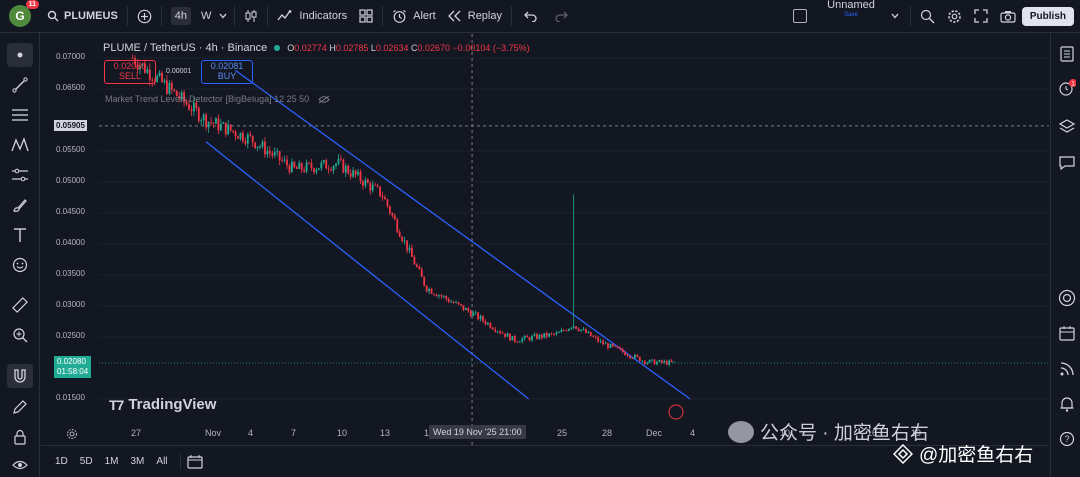 The width and height of the screenshot is (1080, 477). I want to click on measure-tool, so click(20, 305).